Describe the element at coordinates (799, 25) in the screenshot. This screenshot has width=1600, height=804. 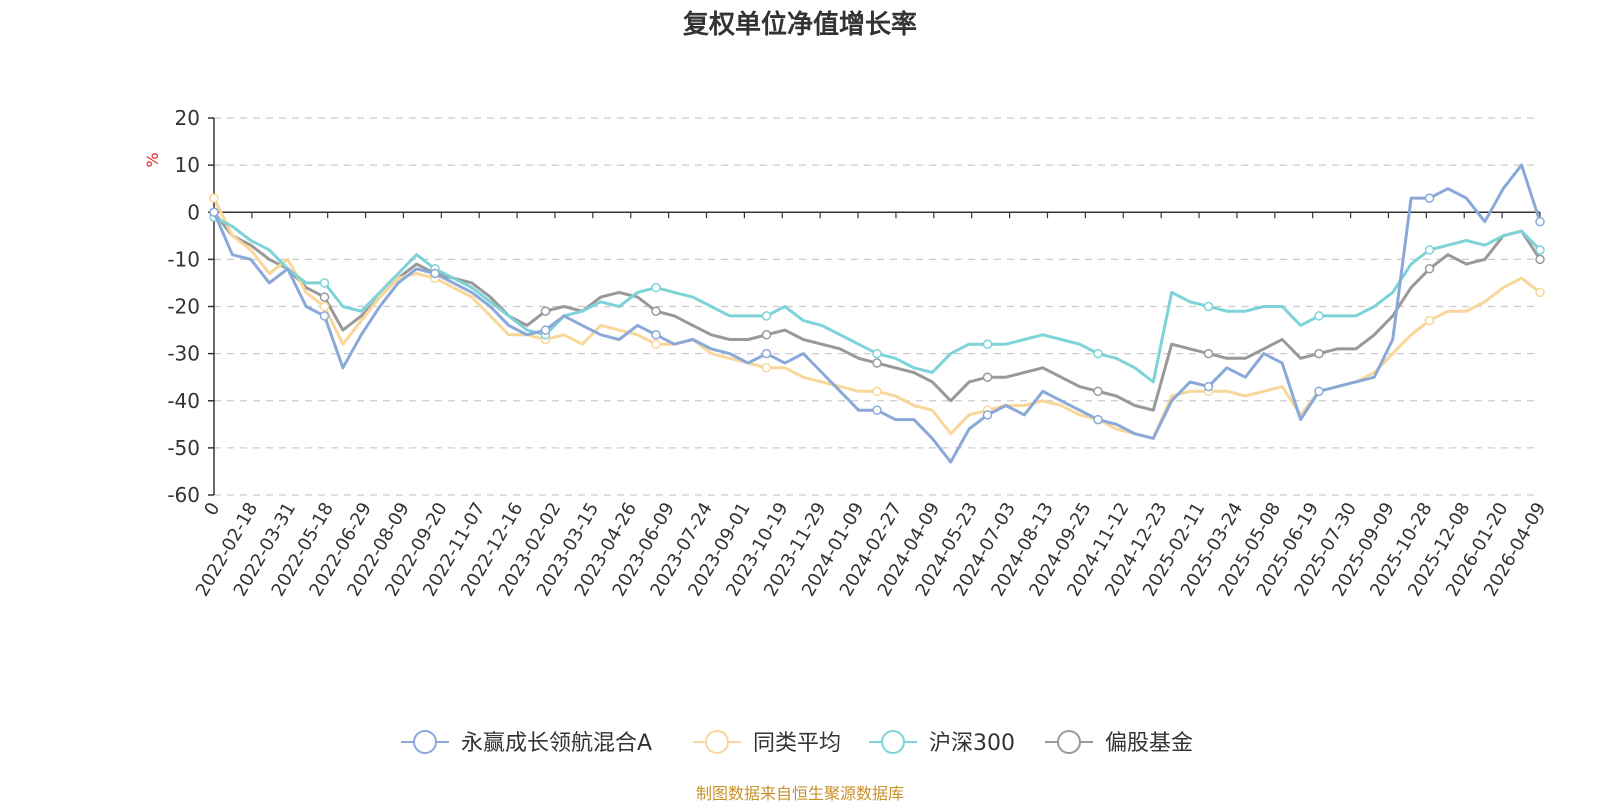
I see `chart-title: 复权单位净值增长率` at that location.